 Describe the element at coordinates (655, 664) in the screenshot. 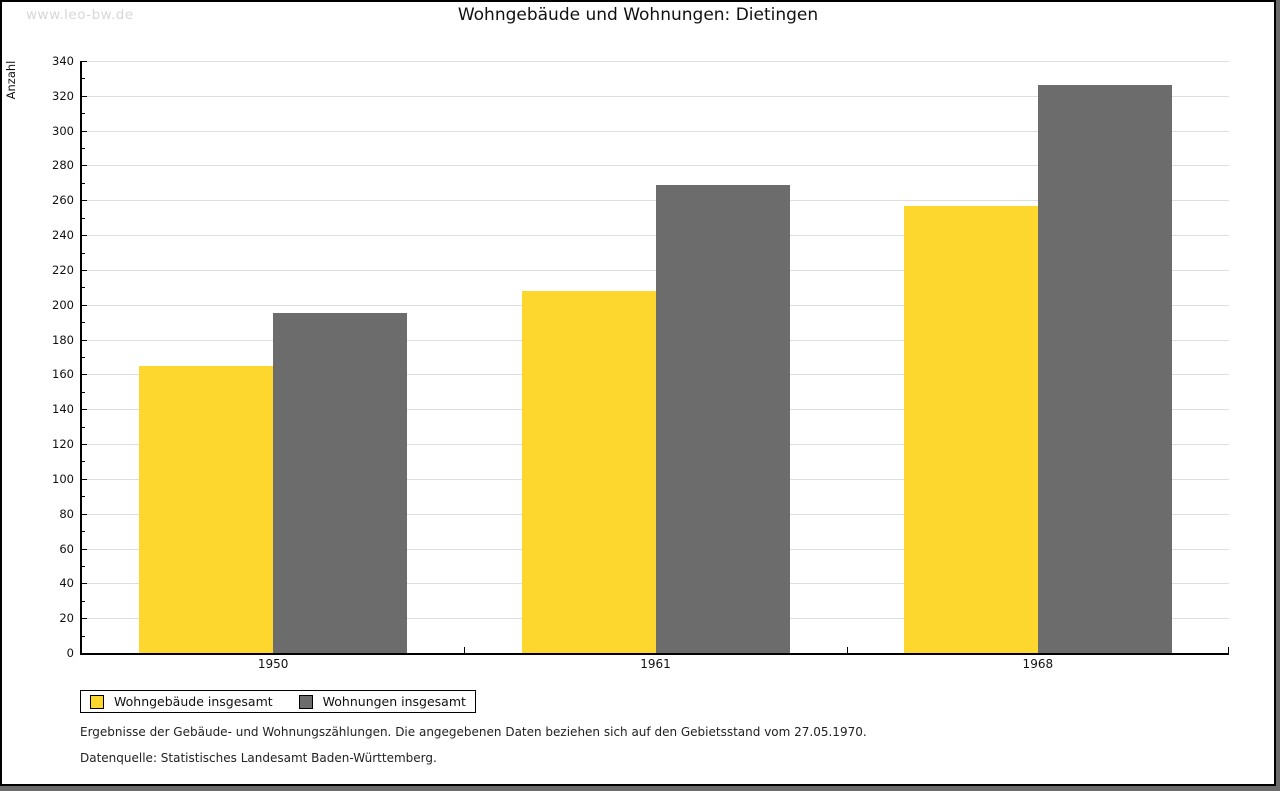

I see `x-tick-label: 1961` at that location.